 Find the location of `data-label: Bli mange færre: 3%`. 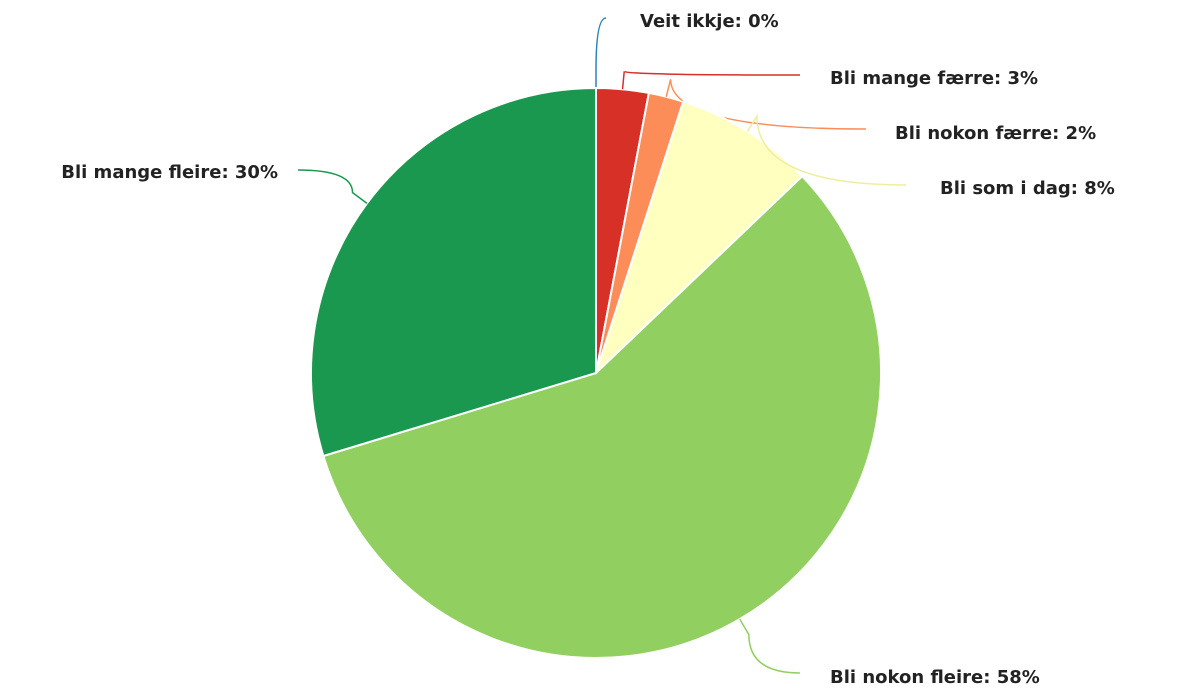

data-label: Bli mange færre: 3% is located at coordinates (934, 78).